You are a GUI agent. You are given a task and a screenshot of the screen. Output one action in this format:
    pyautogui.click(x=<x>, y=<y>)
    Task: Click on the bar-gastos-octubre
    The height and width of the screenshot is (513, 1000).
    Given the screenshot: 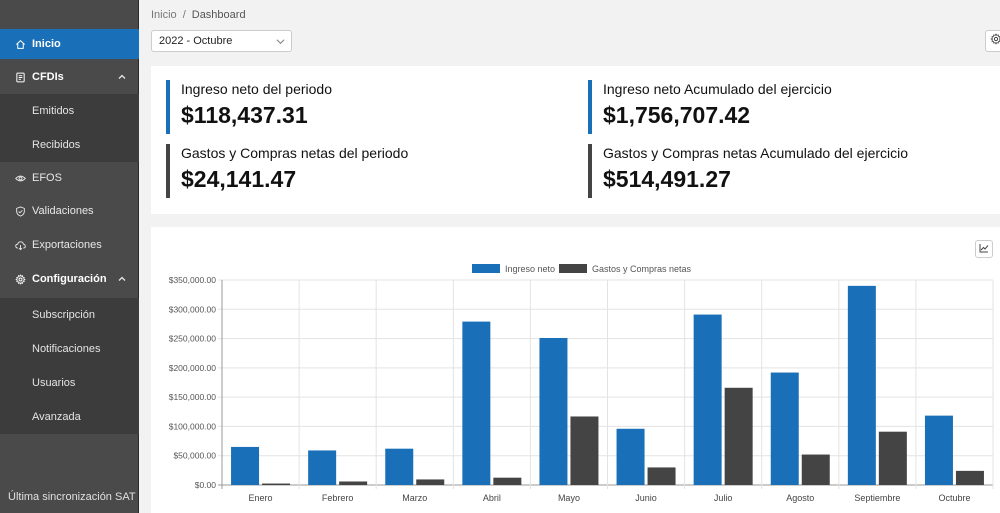 What is the action you would take?
    pyautogui.click(x=969, y=477)
    